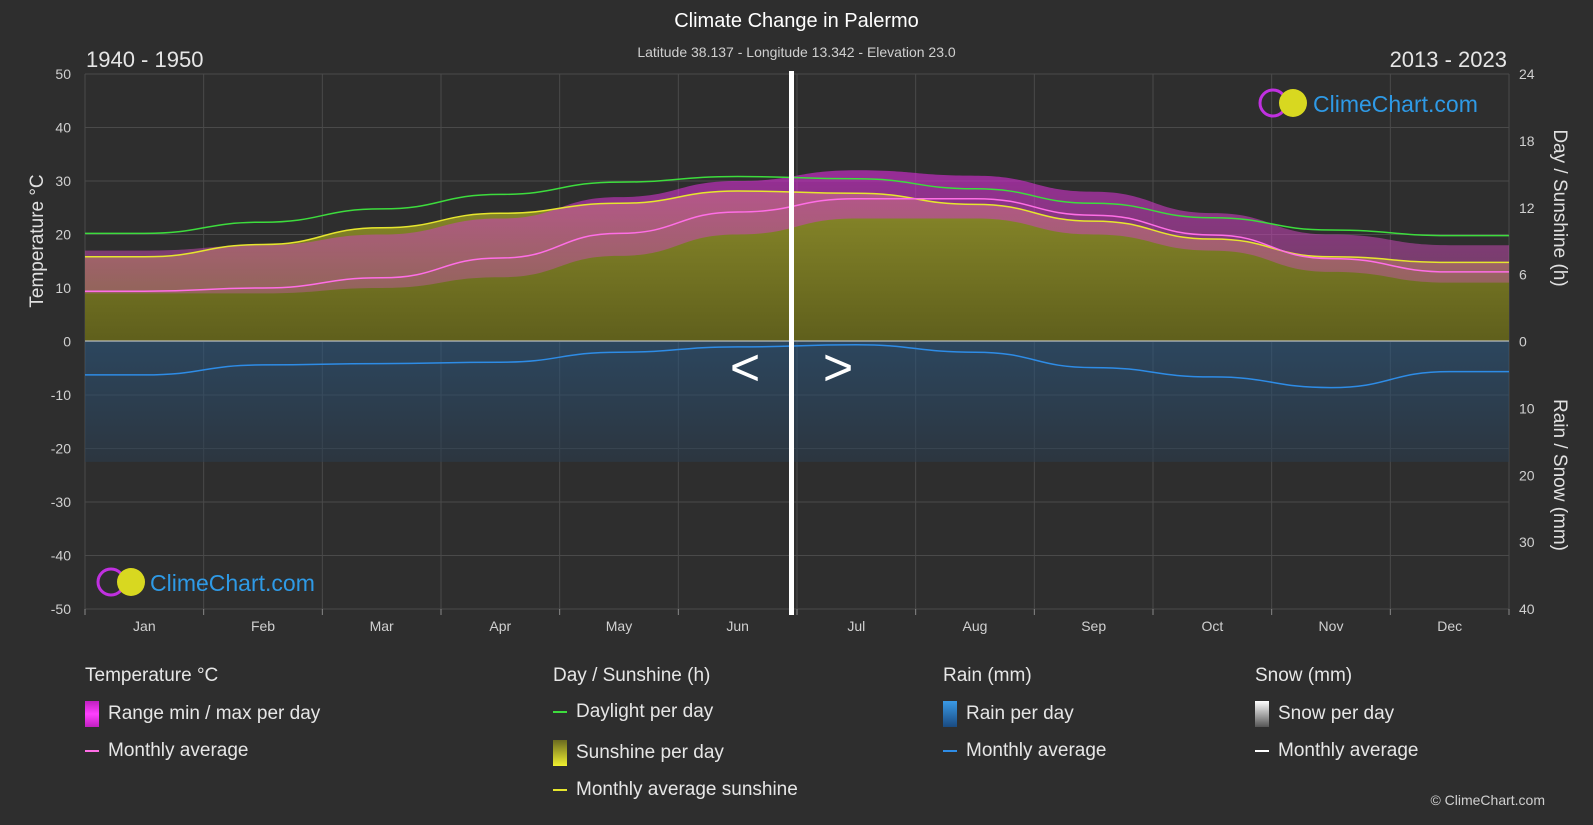  What do you see at coordinates (145, 59) in the screenshot?
I see `period-left: 1940 - 1950` at bounding box center [145, 59].